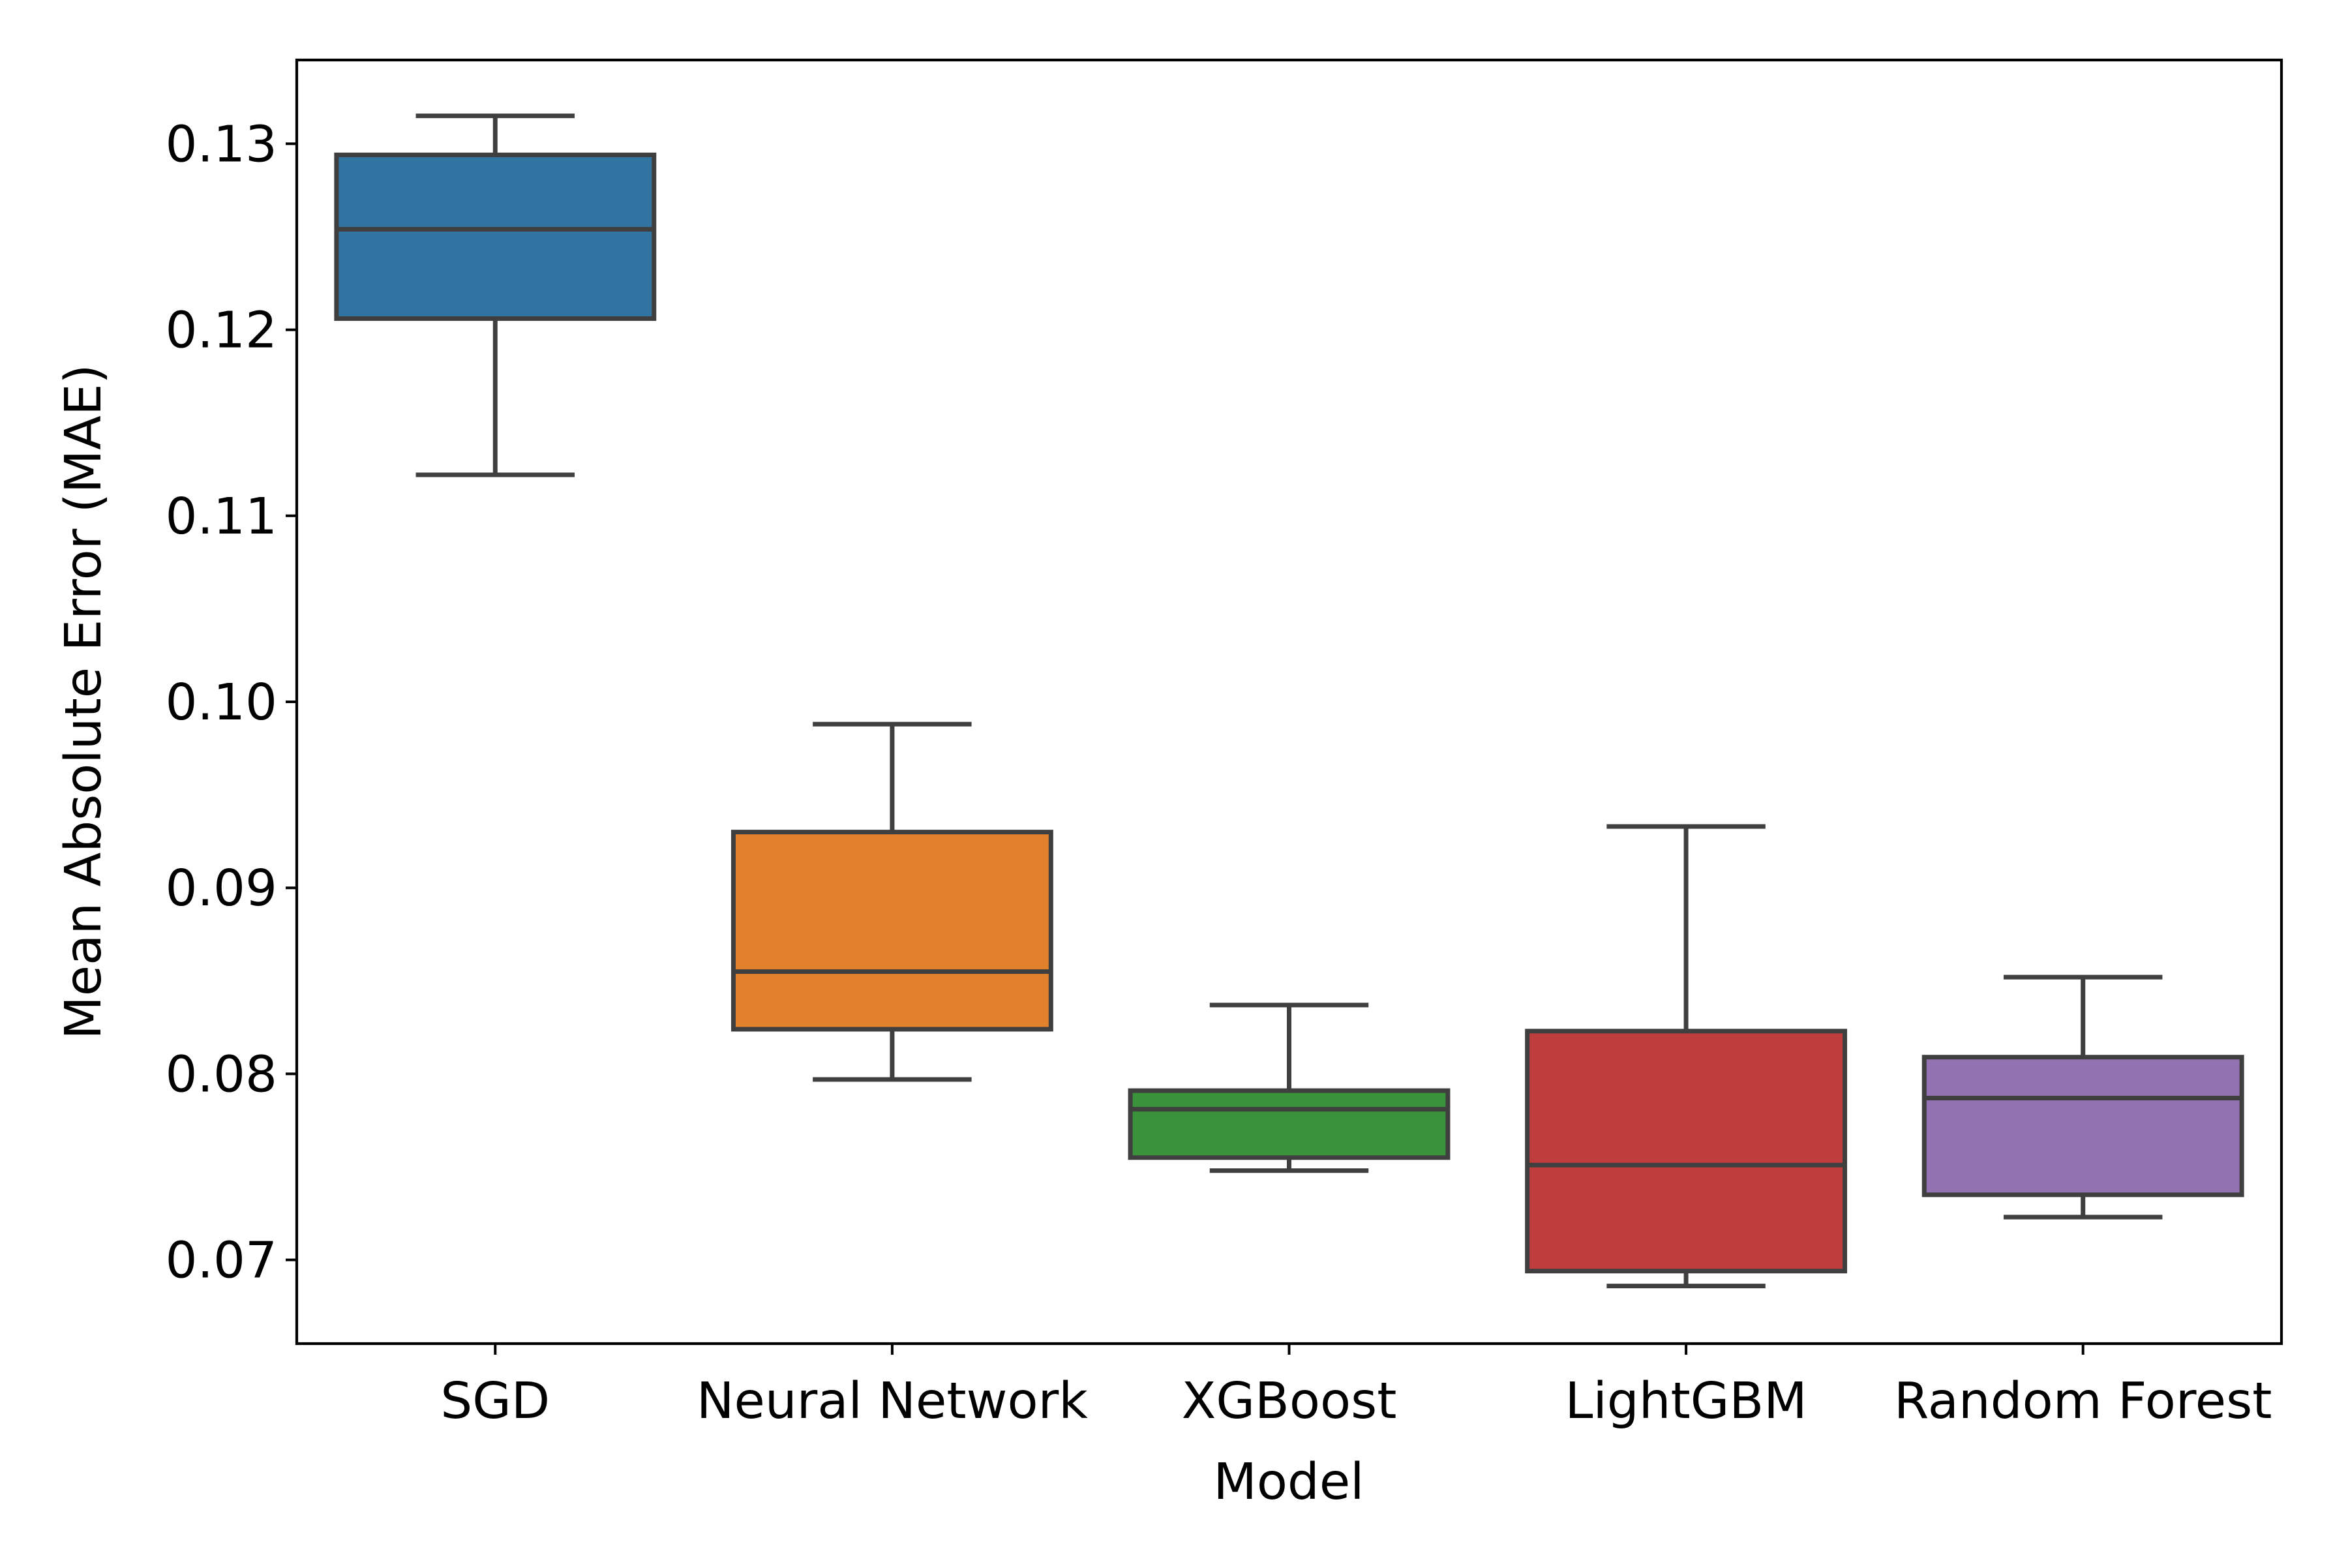 The height and width of the screenshot is (1568, 2348). I want to click on y-axis-title: Mean Absolute Error (MAE), so click(84, 701).